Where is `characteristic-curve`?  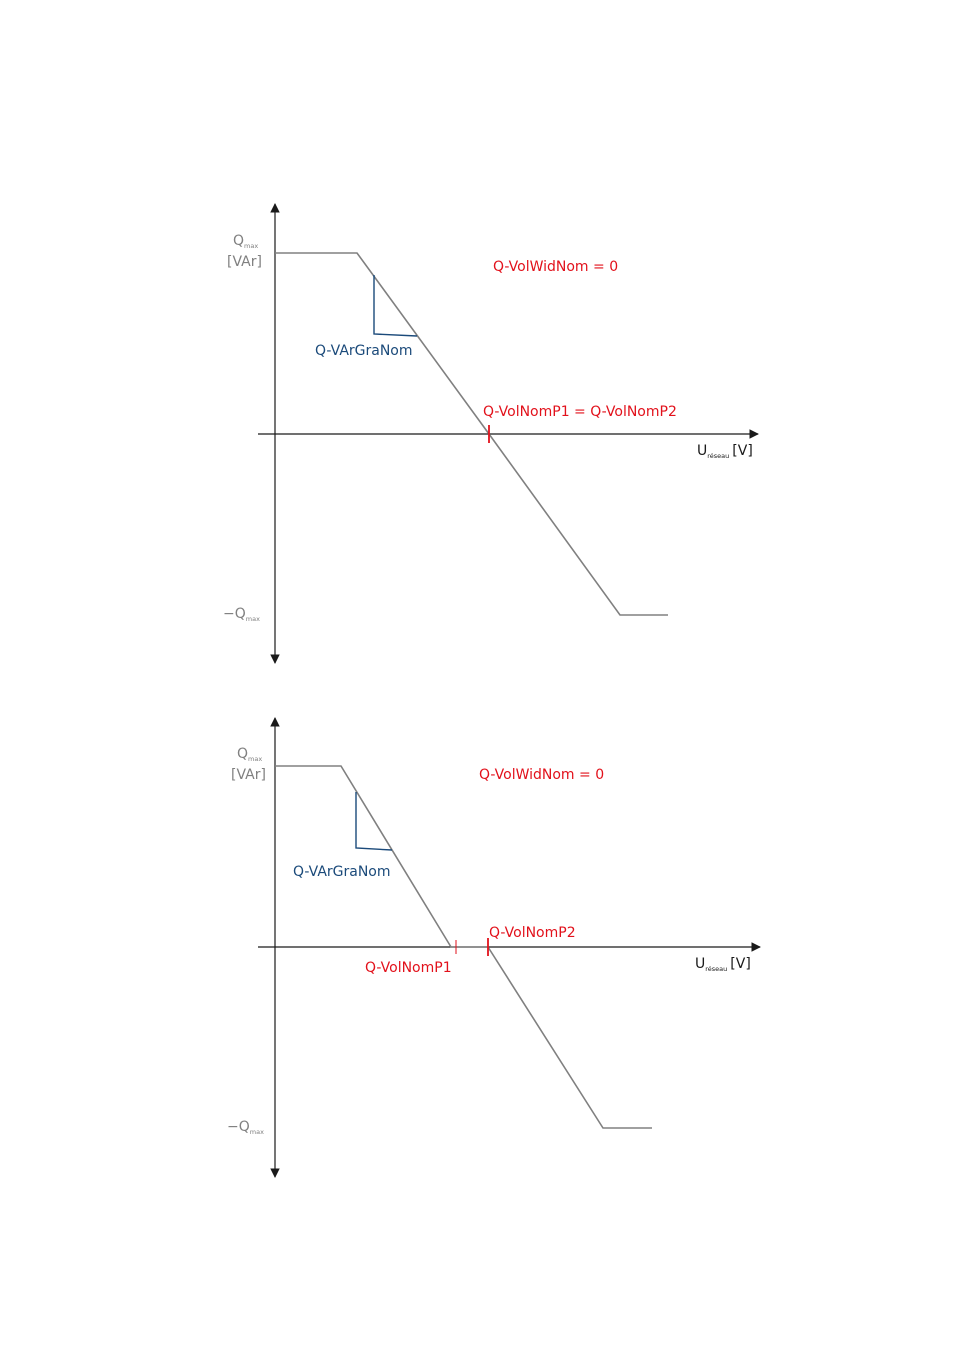 characteristic-curve is located at coordinates (463, 947).